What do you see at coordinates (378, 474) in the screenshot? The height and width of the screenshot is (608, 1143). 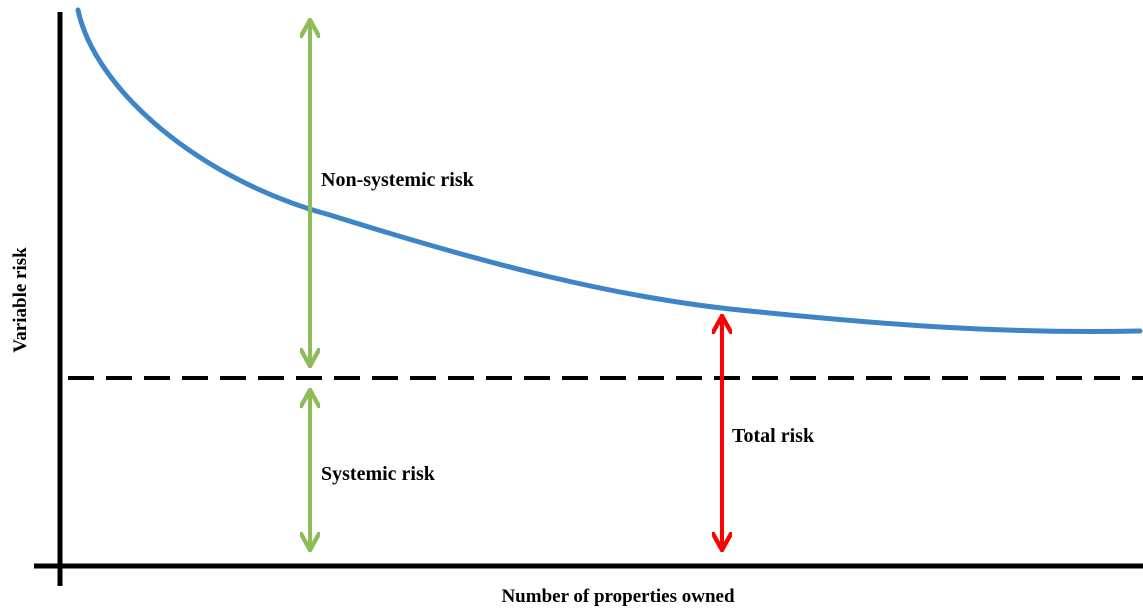 I see `systemic-risk-label: Systemic risk` at bounding box center [378, 474].